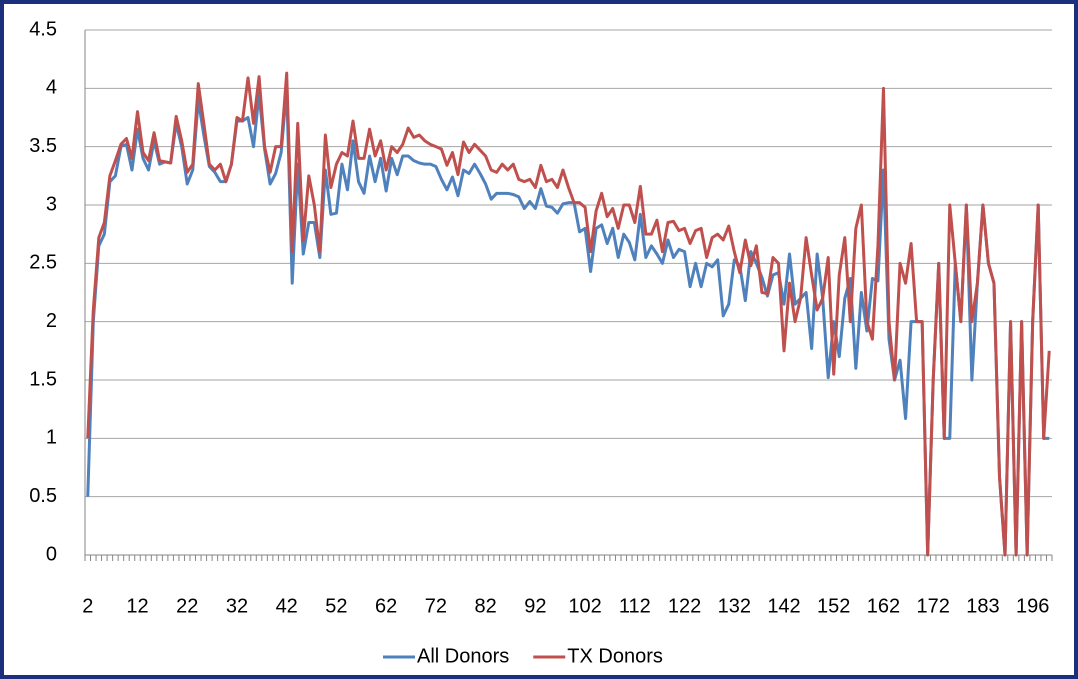  I want to click on y-tick-label: 3, so click(51, 204).